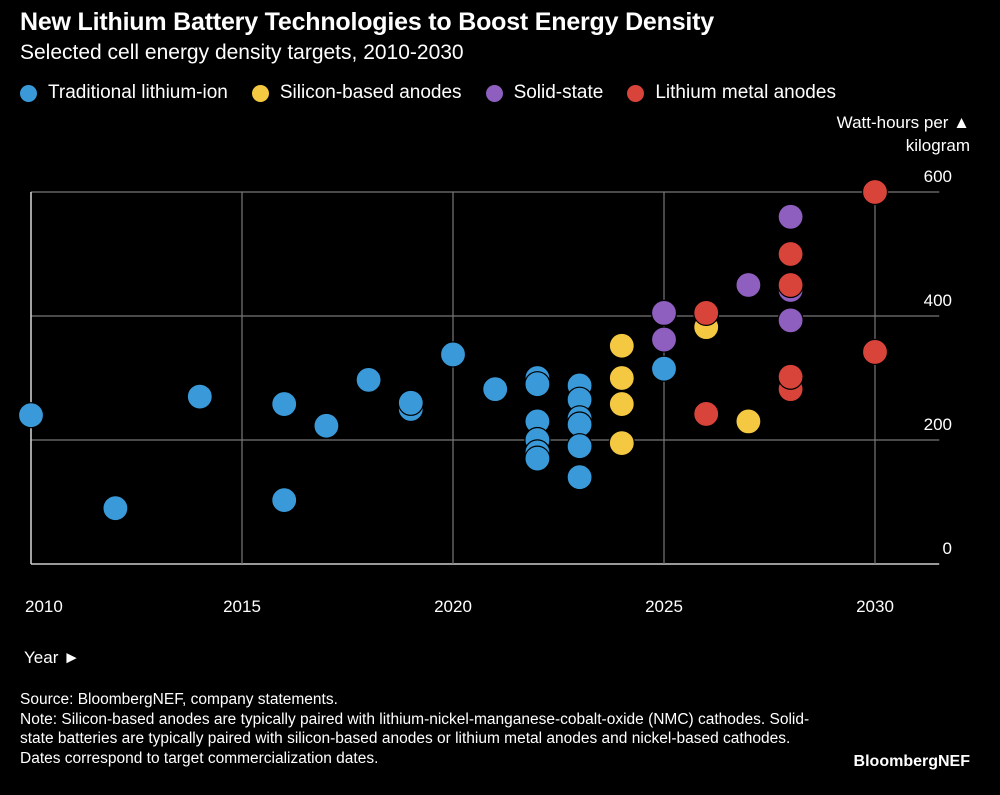 The image size is (1000, 795). Describe the element at coordinates (52, 657) in the screenshot. I see `x-axis-label: Year ►` at that location.